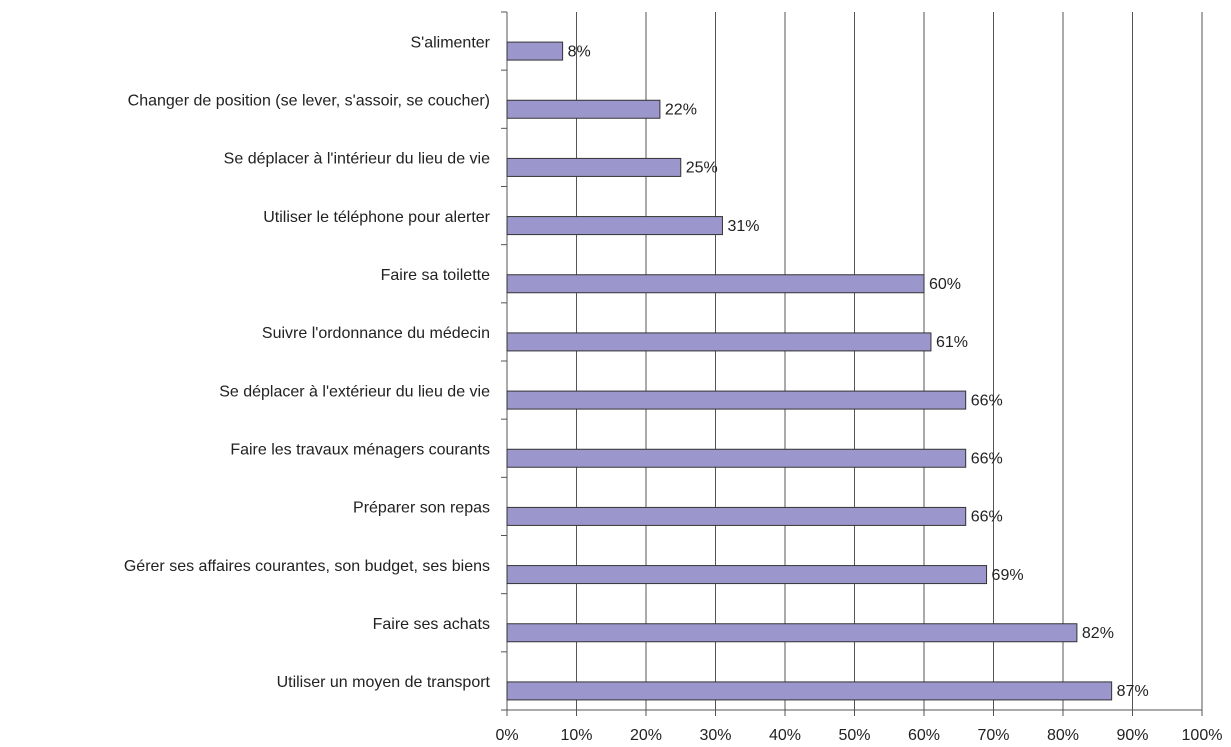 The image size is (1231, 747). I want to click on y-tick-label: Faire les travaux ménagers courants, so click(360, 449).